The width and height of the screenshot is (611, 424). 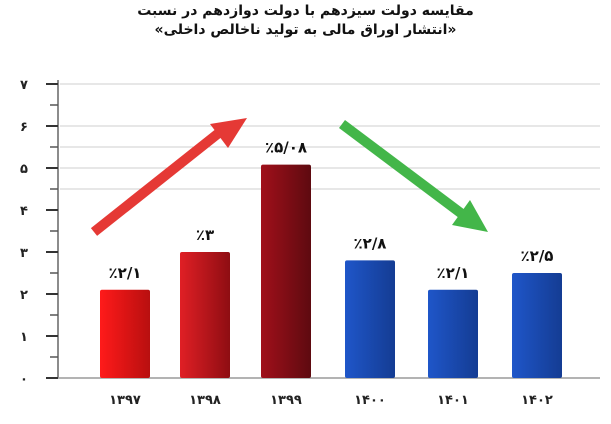 I want to click on y-tick-label: ۵, so click(x=24, y=169).